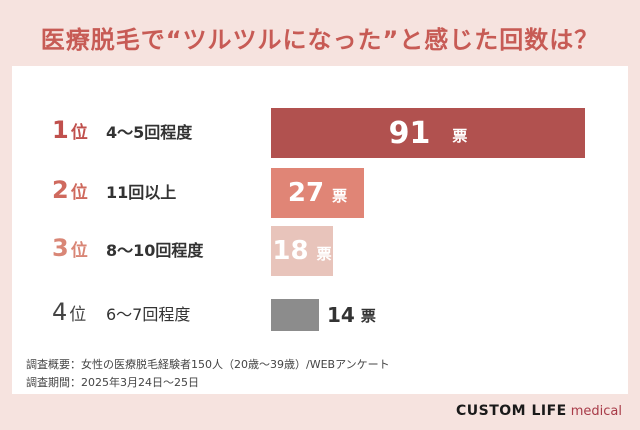  I want to click on category-label: 11回以上, so click(141, 192).